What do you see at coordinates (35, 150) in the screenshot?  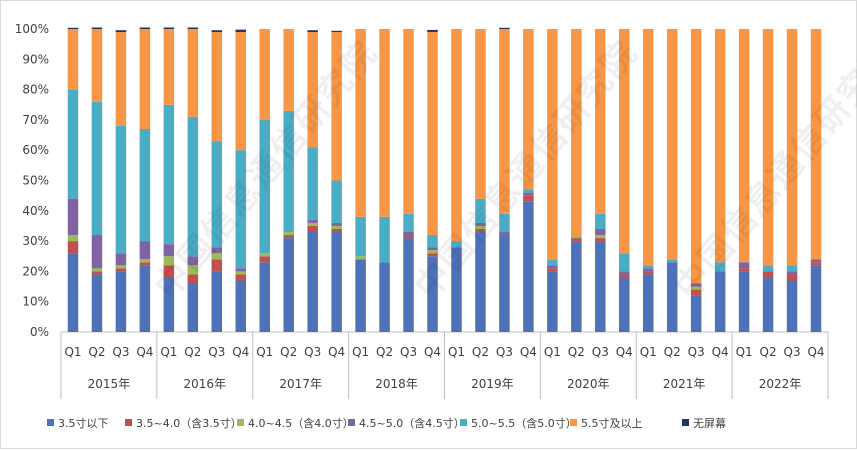 I see `y-tick-label: 60%` at bounding box center [35, 150].